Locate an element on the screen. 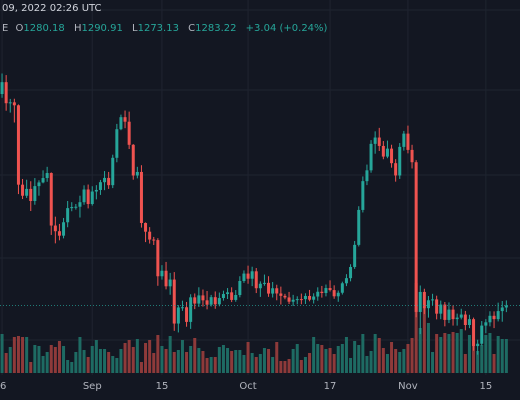 The width and height of the screenshot is (520, 400). close-label: C is located at coordinates (192, 28).